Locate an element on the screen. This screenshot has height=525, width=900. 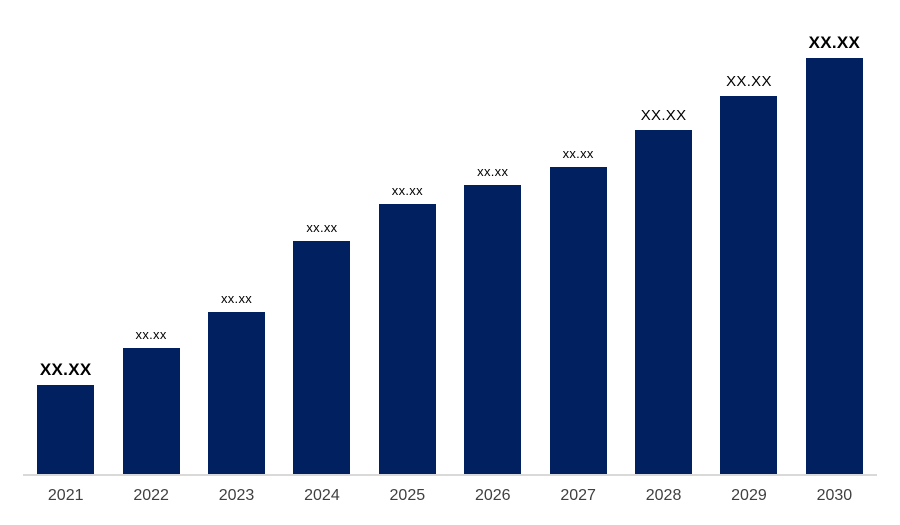
bar-group-2025: xx.xx is located at coordinates (407, 237).